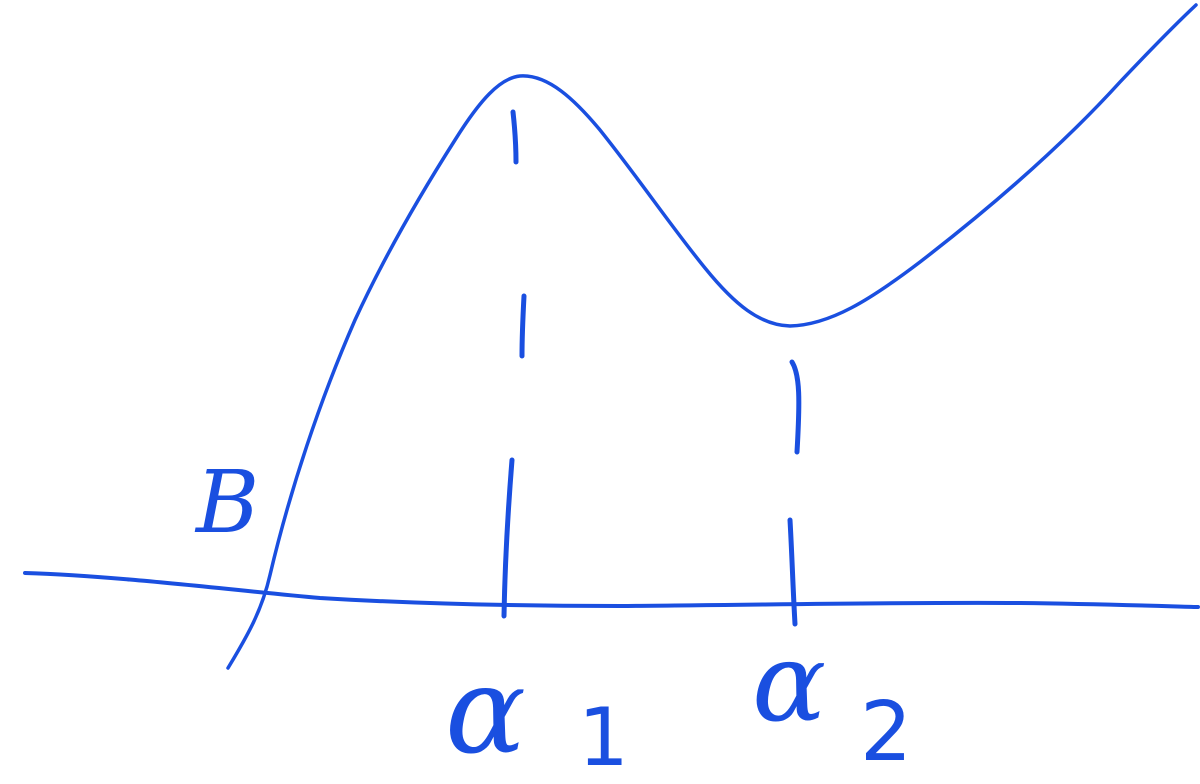 The height and width of the screenshot is (784, 1200). Describe the element at coordinates (611, 590) in the screenshot. I see `x-axis-line` at that location.